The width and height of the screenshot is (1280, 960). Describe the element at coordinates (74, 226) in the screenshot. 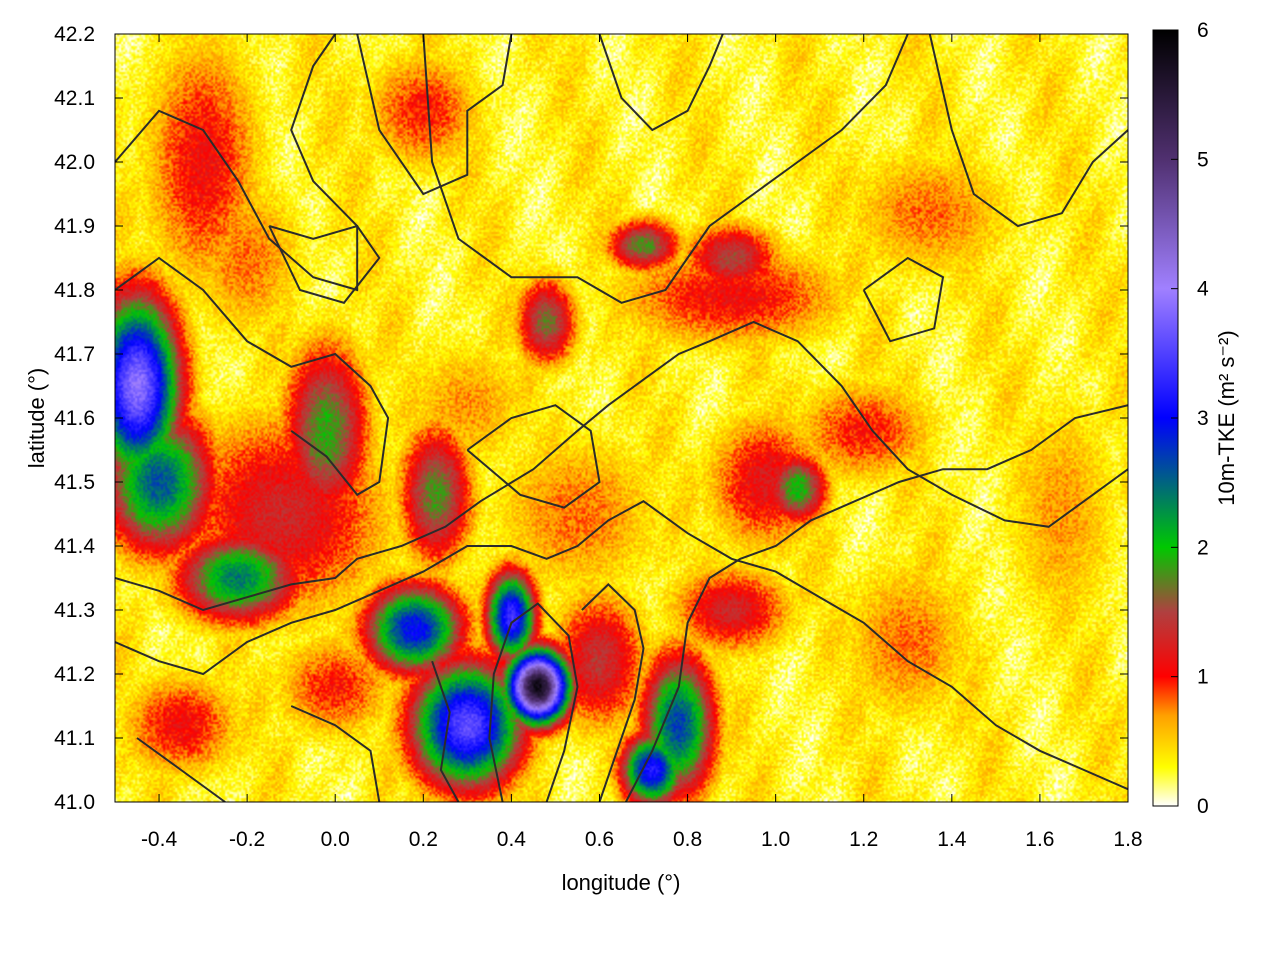

I see `y-tick-label: 41.9` at that location.